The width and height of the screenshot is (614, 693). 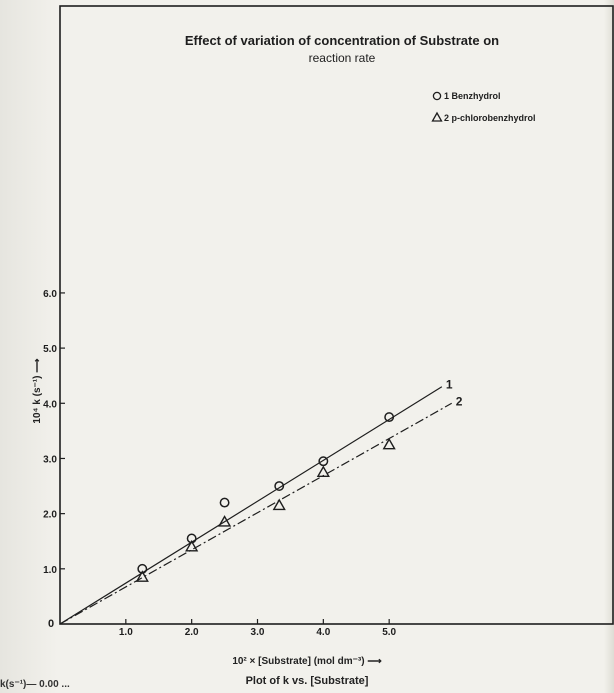 What do you see at coordinates (258, 632) in the screenshot?
I see `x-tick-label: 3.0` at bounding box center [258, 632].